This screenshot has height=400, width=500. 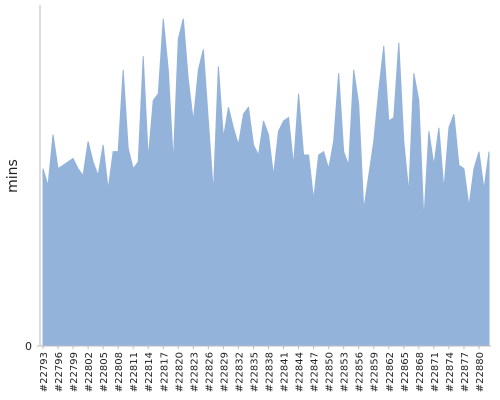 What do you see at coordinates (74, 372) in the screenshot?
I see `x-tick-label: #22799` at bounding box center [74, 372].